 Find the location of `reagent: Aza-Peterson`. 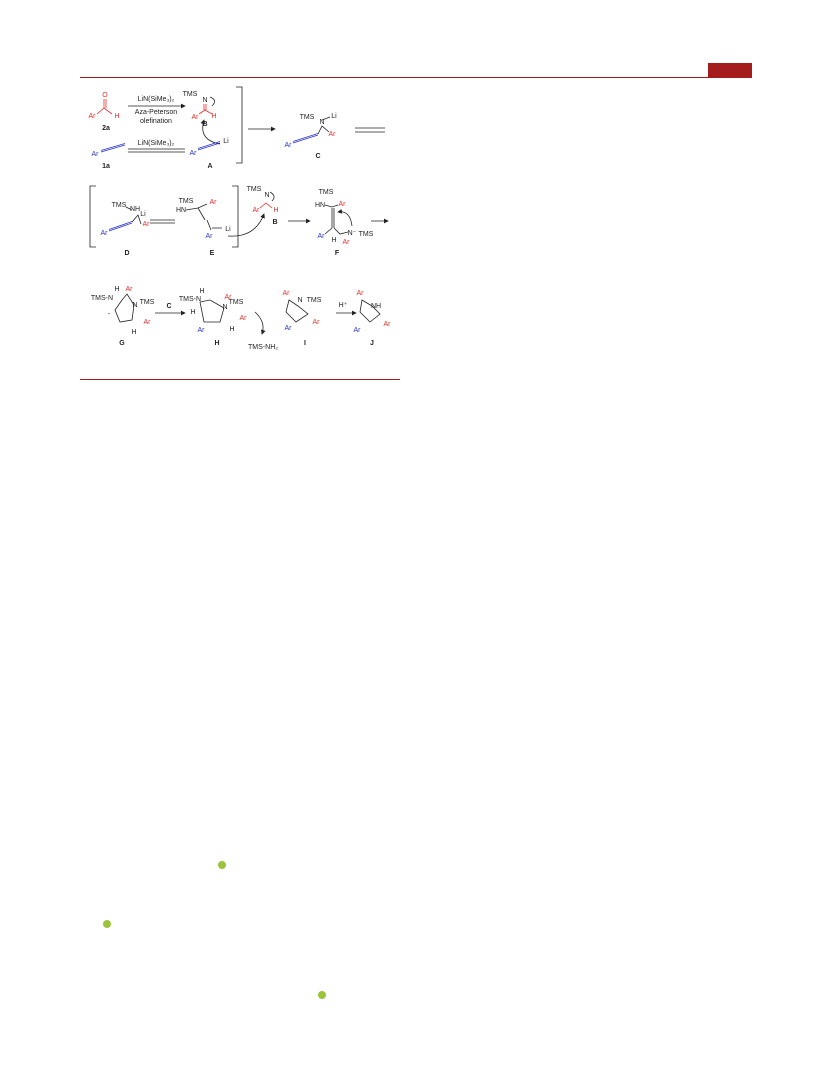

reagent: Aza-Peterson is located at coordinates (156, 112).